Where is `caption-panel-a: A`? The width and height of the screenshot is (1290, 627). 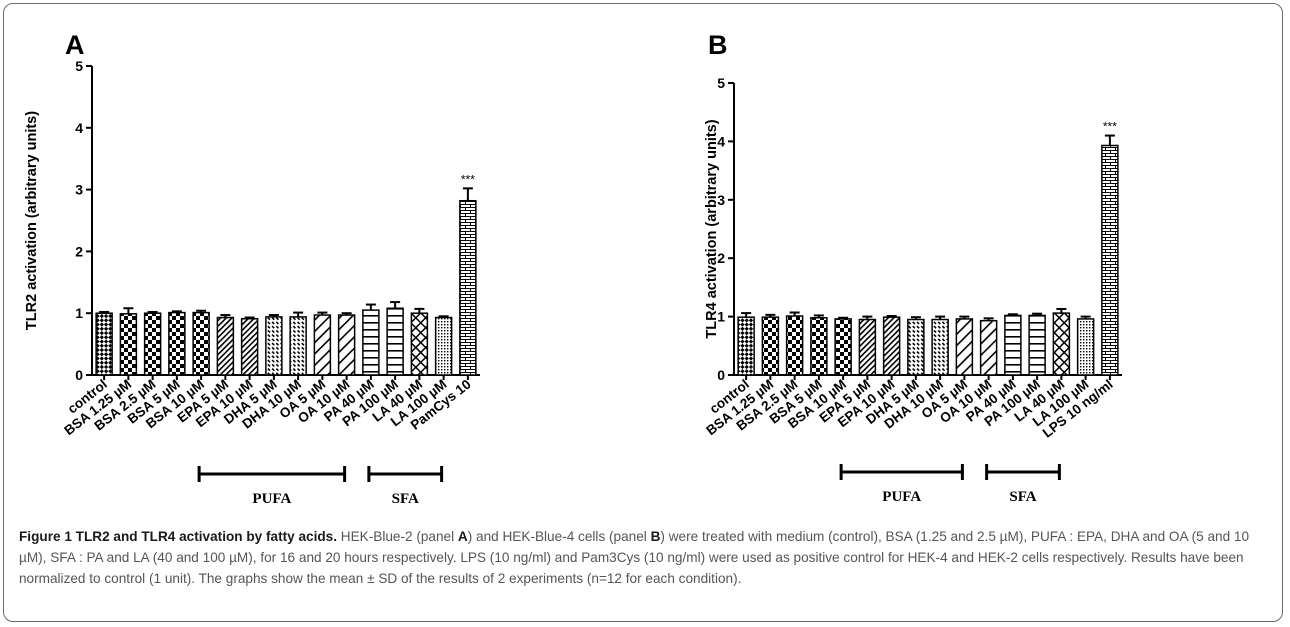 caption-panel-a: A is located at coordinates (462, 536).